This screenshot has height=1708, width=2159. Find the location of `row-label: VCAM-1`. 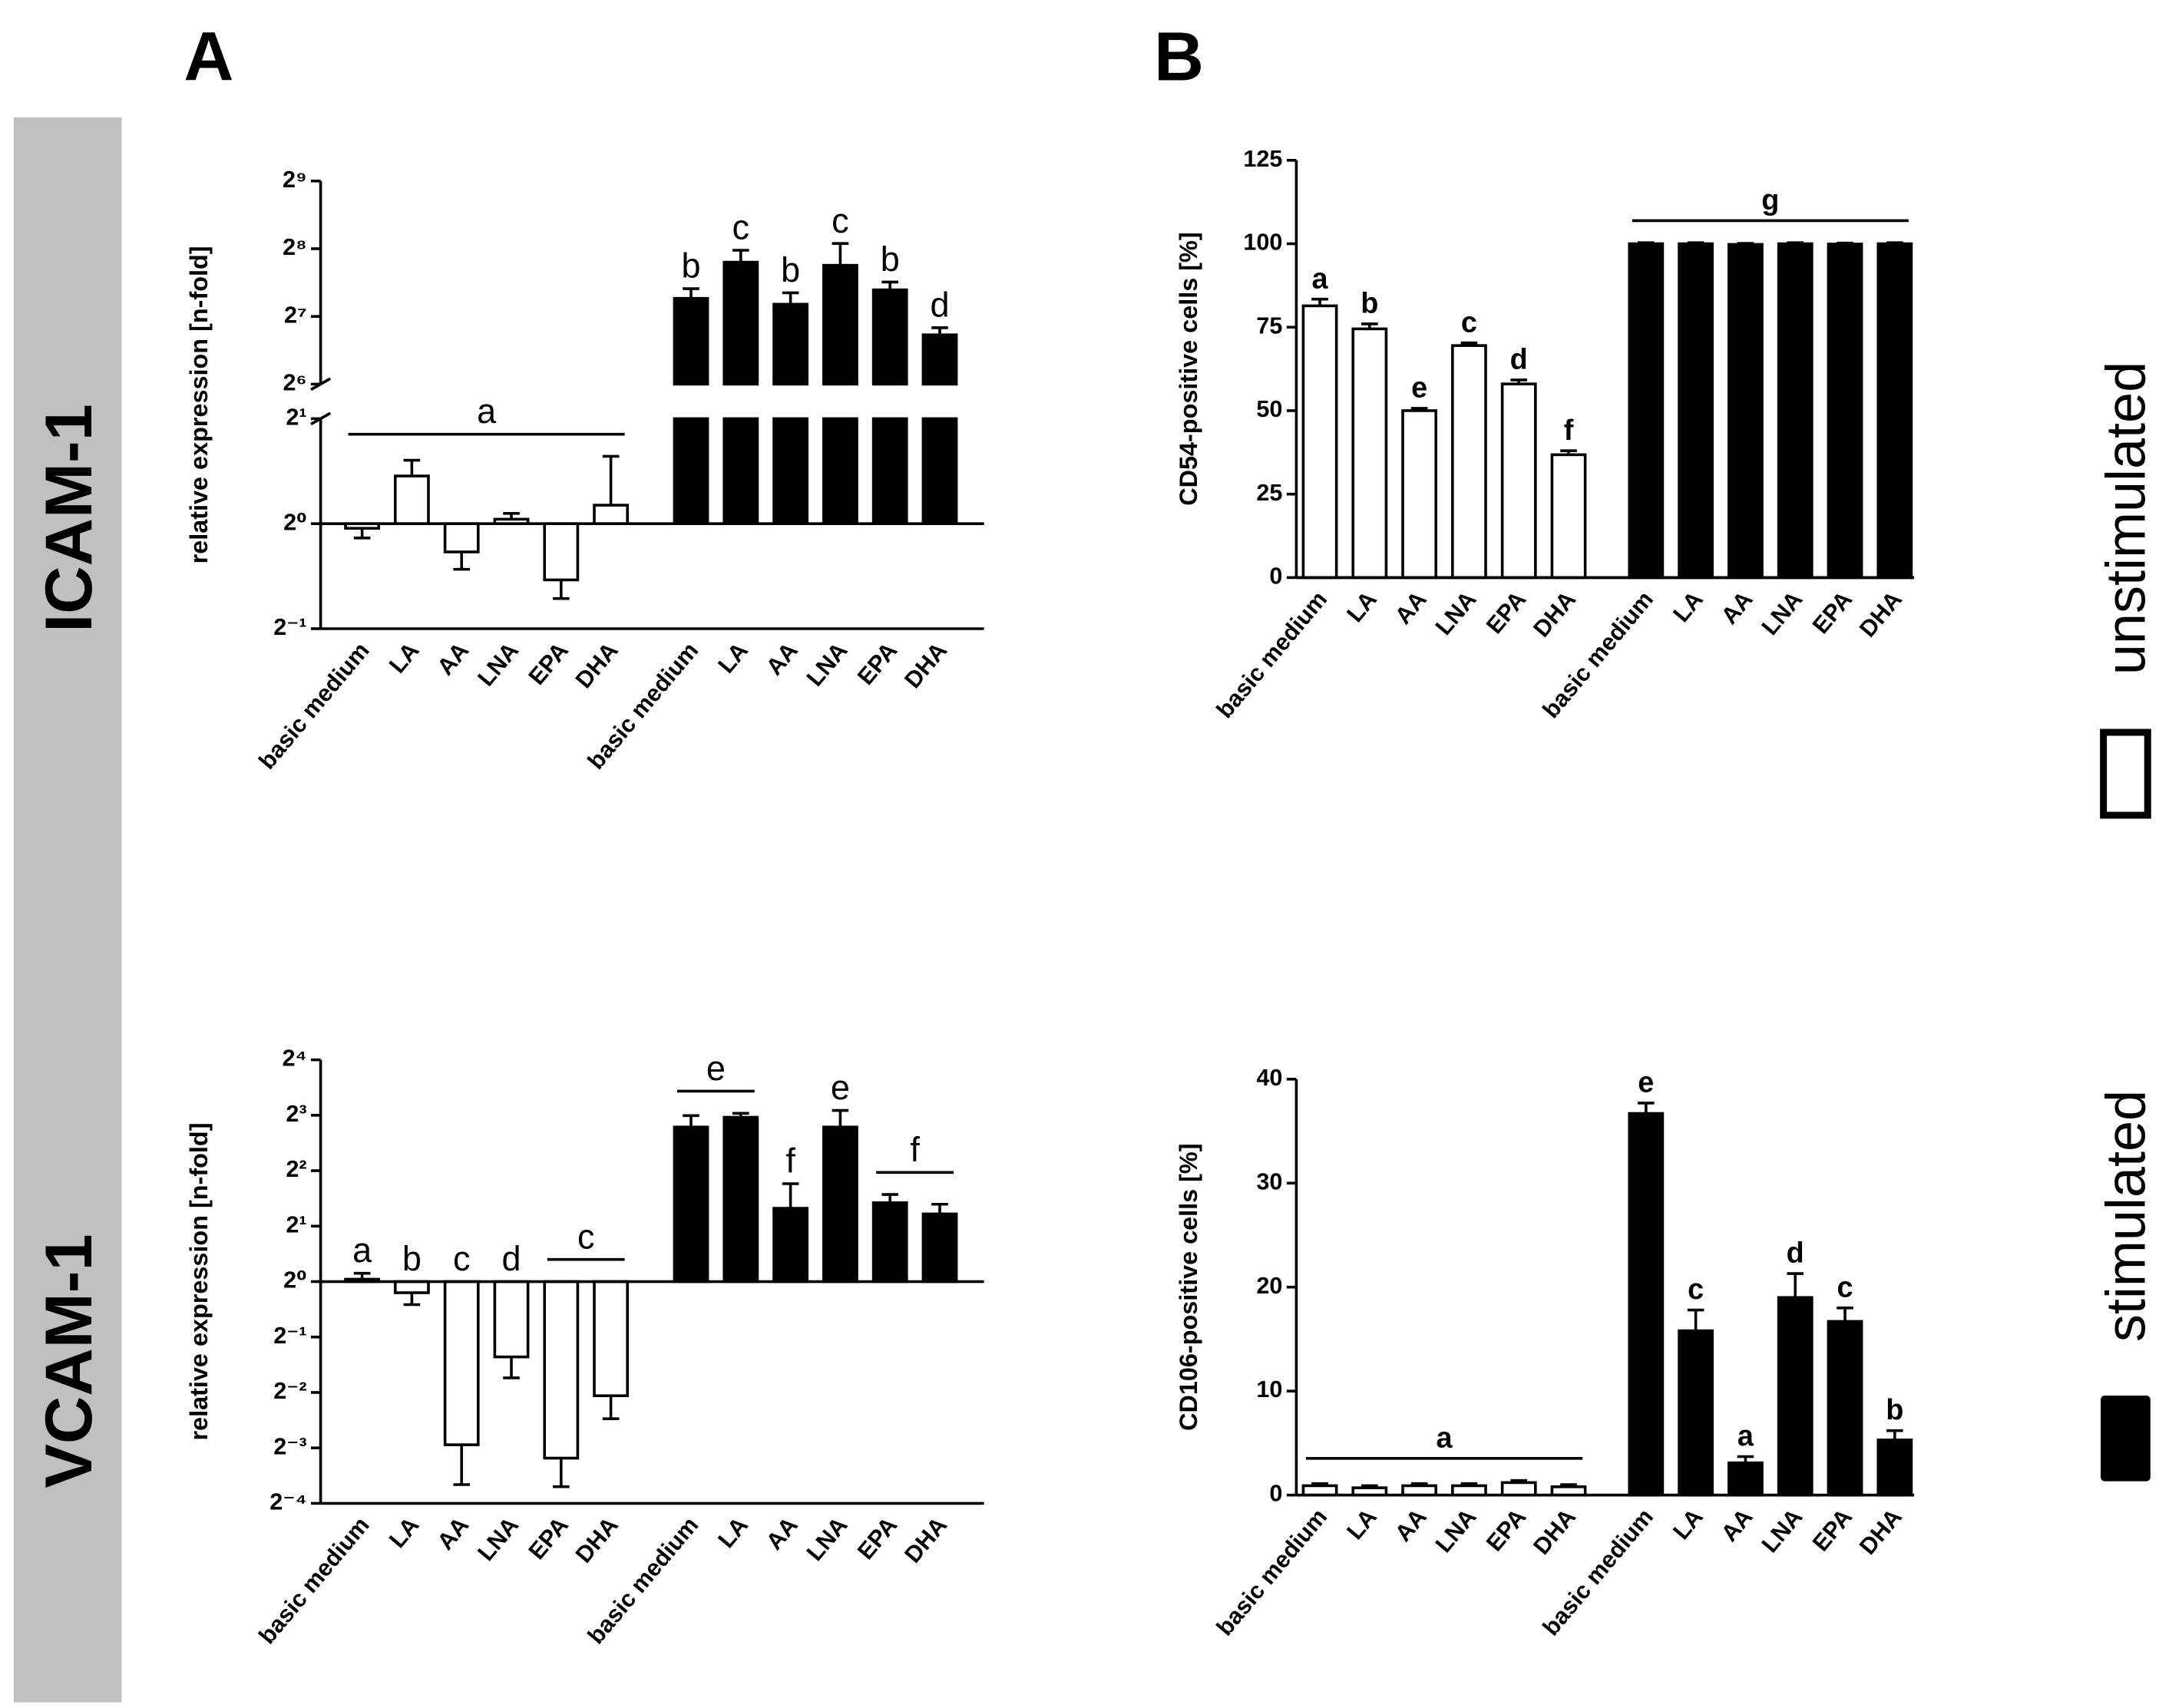

row-label: VCAM-1 is located at coordinates (69, 1361).